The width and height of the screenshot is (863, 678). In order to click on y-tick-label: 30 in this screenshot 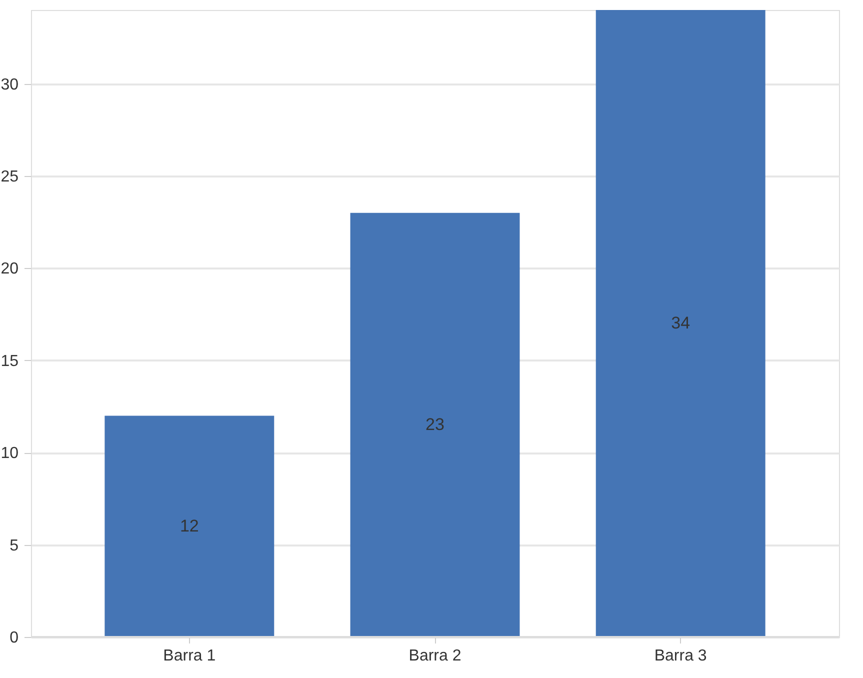, I will do `click(9, 85)`.